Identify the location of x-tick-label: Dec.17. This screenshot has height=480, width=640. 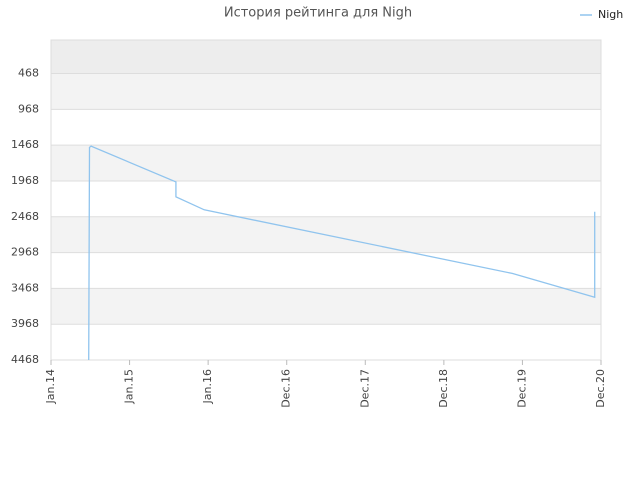
(364, 388).